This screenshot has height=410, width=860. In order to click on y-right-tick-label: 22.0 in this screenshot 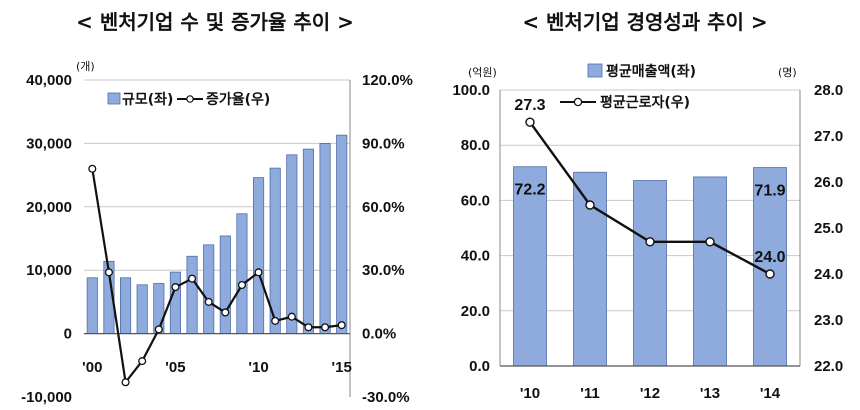, I will do `click(828, 366)`.